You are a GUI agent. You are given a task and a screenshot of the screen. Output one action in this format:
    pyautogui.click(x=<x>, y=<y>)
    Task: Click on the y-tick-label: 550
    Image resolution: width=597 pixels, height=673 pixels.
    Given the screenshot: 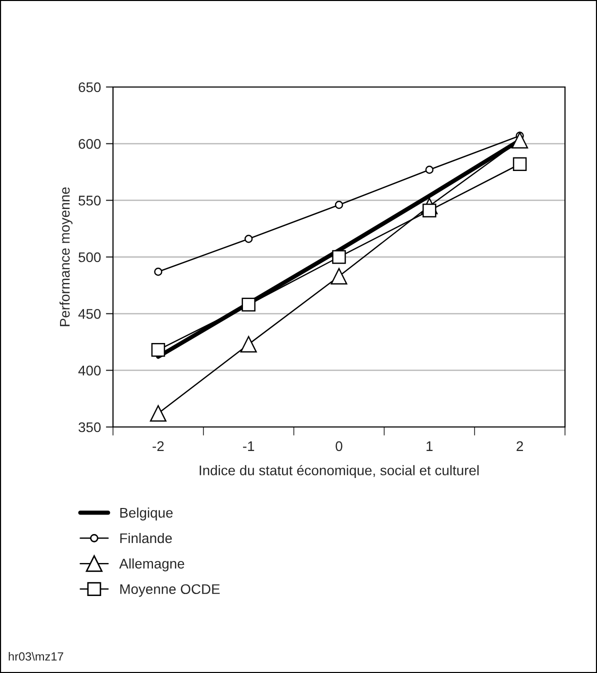 What is the action you would take?
    pyautogui.click(x=89, y=201)
    